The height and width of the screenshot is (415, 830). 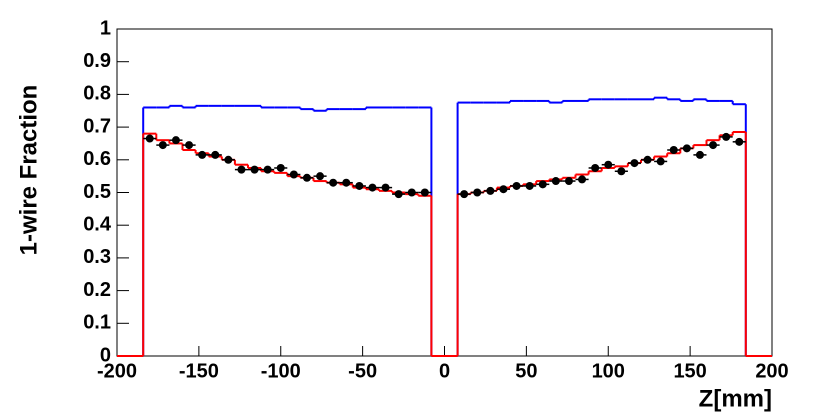 What do you see at coordinates (444, 371) in the screenshot?
I see `x-tick-label: 0` at bounding box center [444, 371].